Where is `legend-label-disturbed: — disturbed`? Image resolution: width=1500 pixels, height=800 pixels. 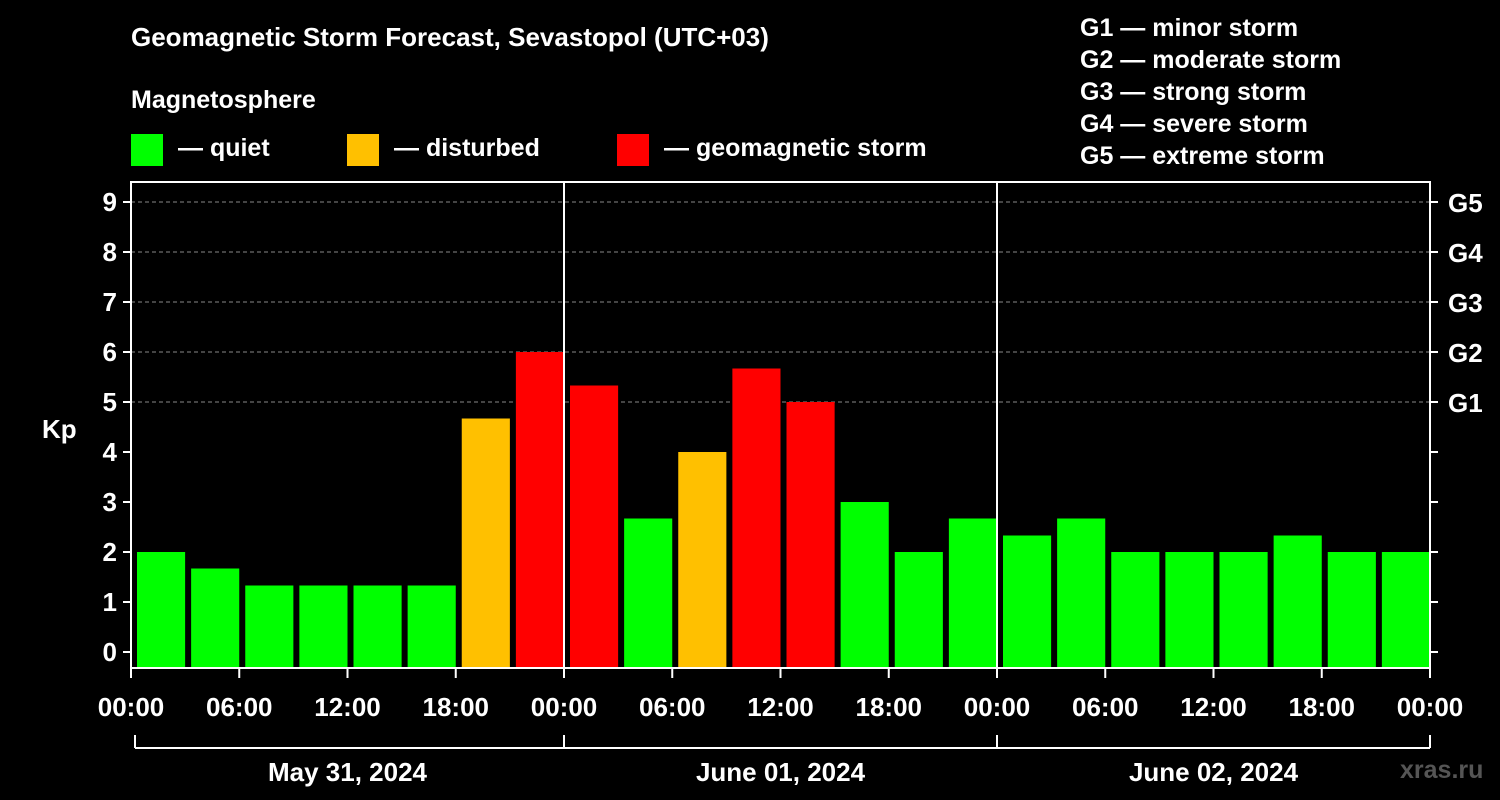
legend-label-disturbed: — disturbed is located at coordinates (467, 148).